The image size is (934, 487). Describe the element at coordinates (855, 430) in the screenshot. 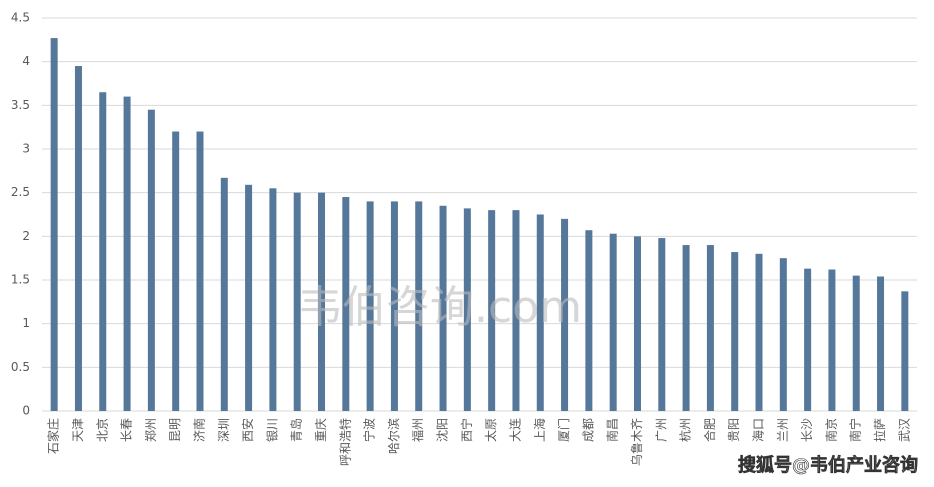

I see `x-tick-label: 南宁` at that location.